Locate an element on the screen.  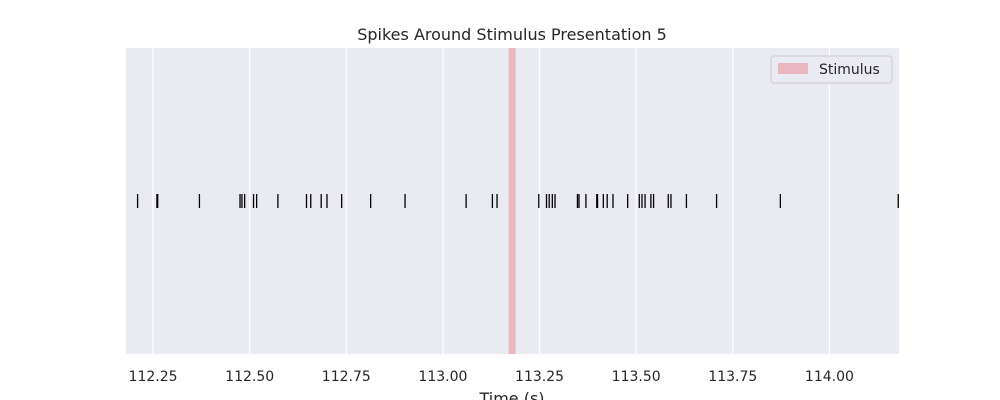
x-tick-label: 112.50 is located at coordinates (249, 377).